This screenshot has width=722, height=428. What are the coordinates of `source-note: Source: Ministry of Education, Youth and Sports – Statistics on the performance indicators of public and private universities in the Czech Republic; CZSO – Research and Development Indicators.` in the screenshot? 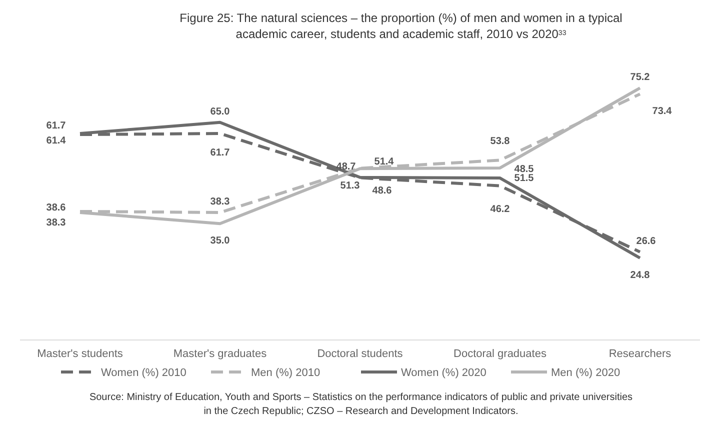 It's located at (361, 404).